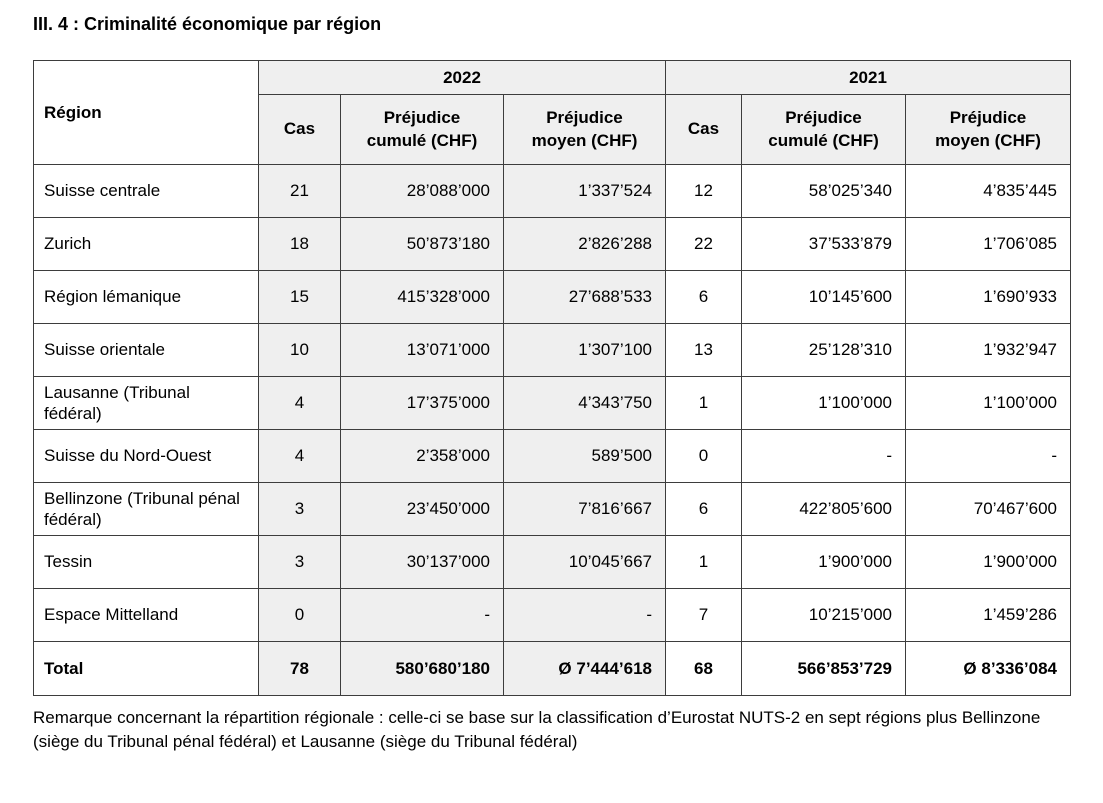 The width and height of the screenshot is (1103, 803). I want to click on column-header-cas-2022: Cas, so click(299, 129).